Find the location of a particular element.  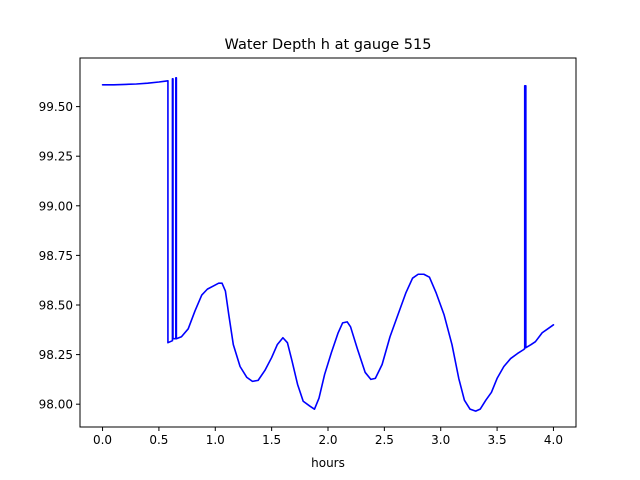

x-tick-label: 1.5 is located at coordinates (271, 440).